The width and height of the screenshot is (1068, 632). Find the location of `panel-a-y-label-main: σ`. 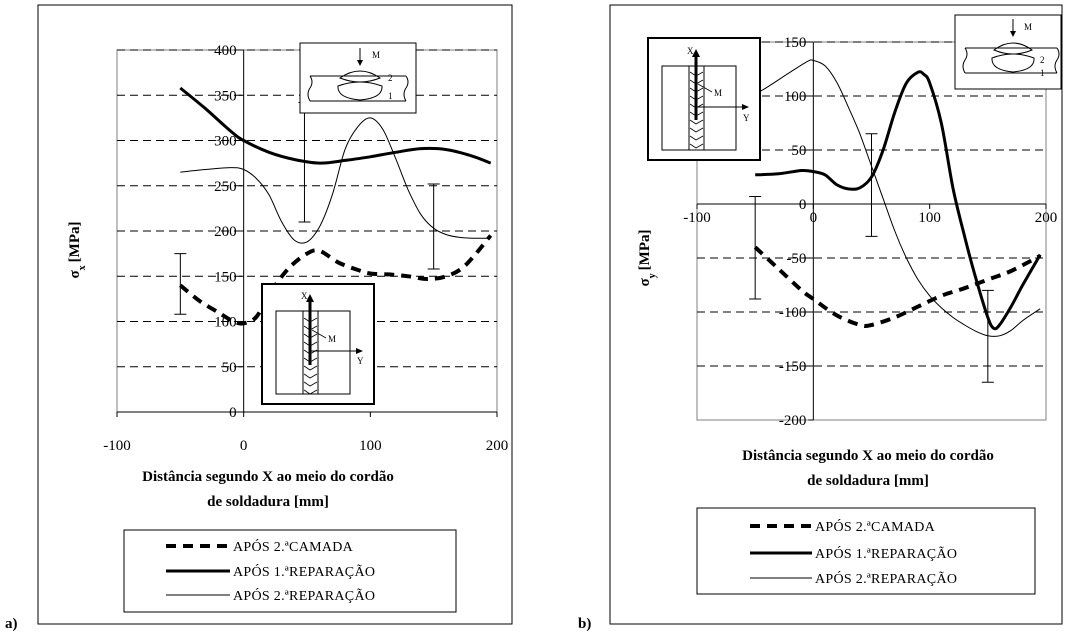

panel-a-y-label-main: σ is located at coordinates (75, 273).